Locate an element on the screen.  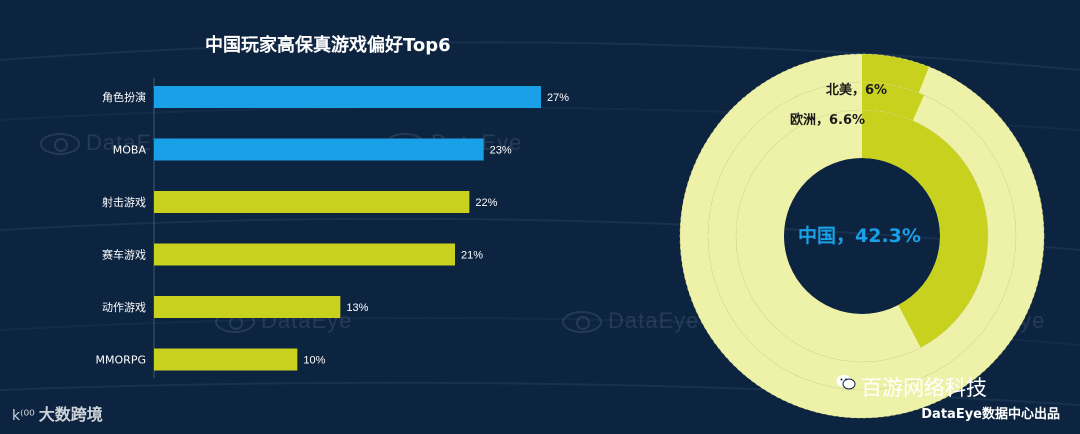
ring-label-north-america: 北美，6% is located at coordinates (856, 90).